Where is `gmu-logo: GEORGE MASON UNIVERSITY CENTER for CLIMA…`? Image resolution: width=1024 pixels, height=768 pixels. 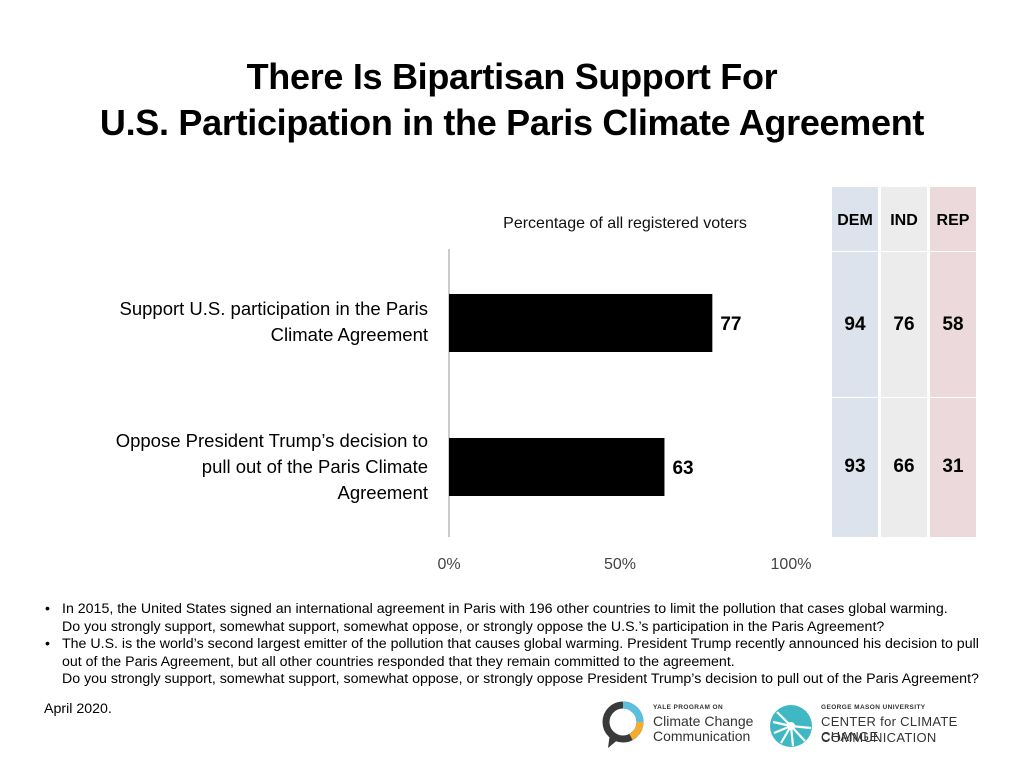
gmu-logo: GEORGE MASON UNIVERSITY CENTER for CLIMA… is located at coordinates (882, 726).